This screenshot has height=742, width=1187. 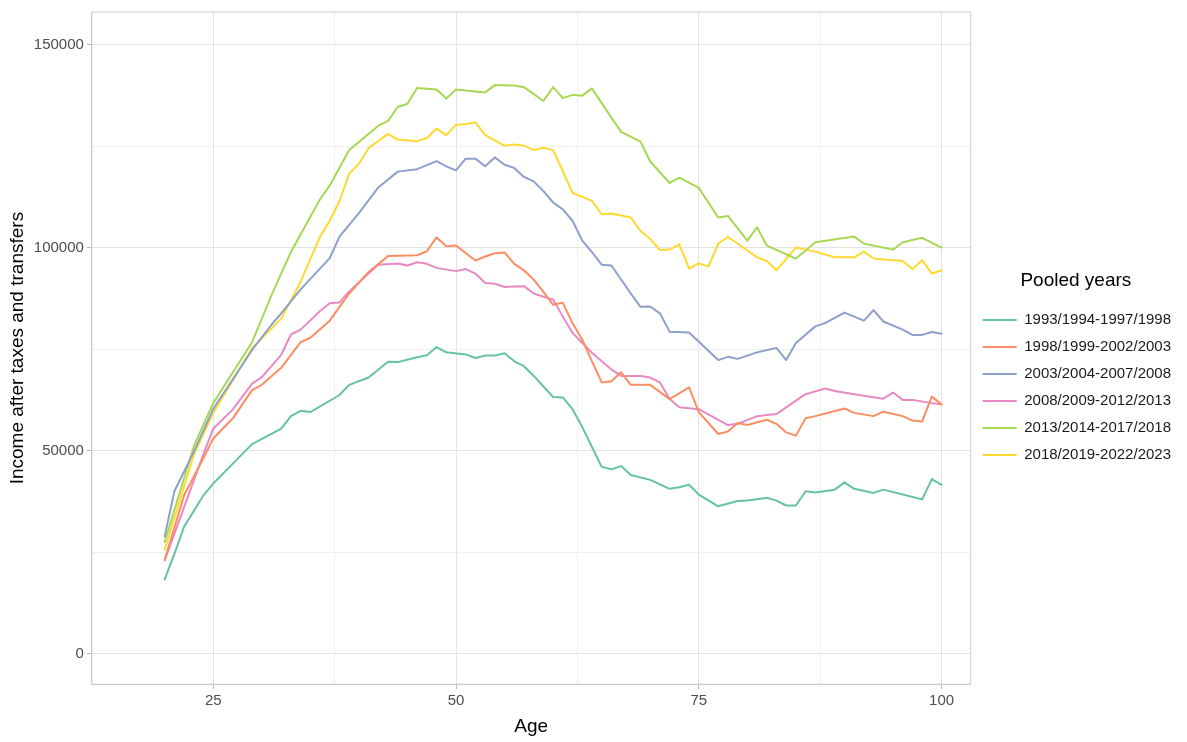 I want to click on x-axis-title: Age, so click(x=531, y=725).